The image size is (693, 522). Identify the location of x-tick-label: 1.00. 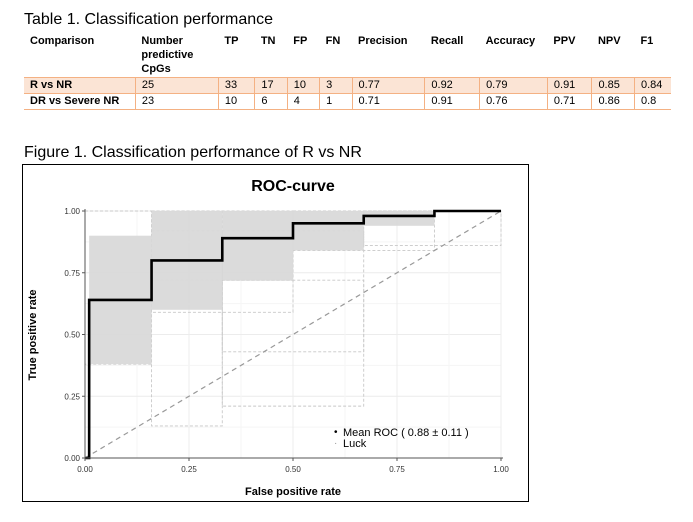
(501, 469).